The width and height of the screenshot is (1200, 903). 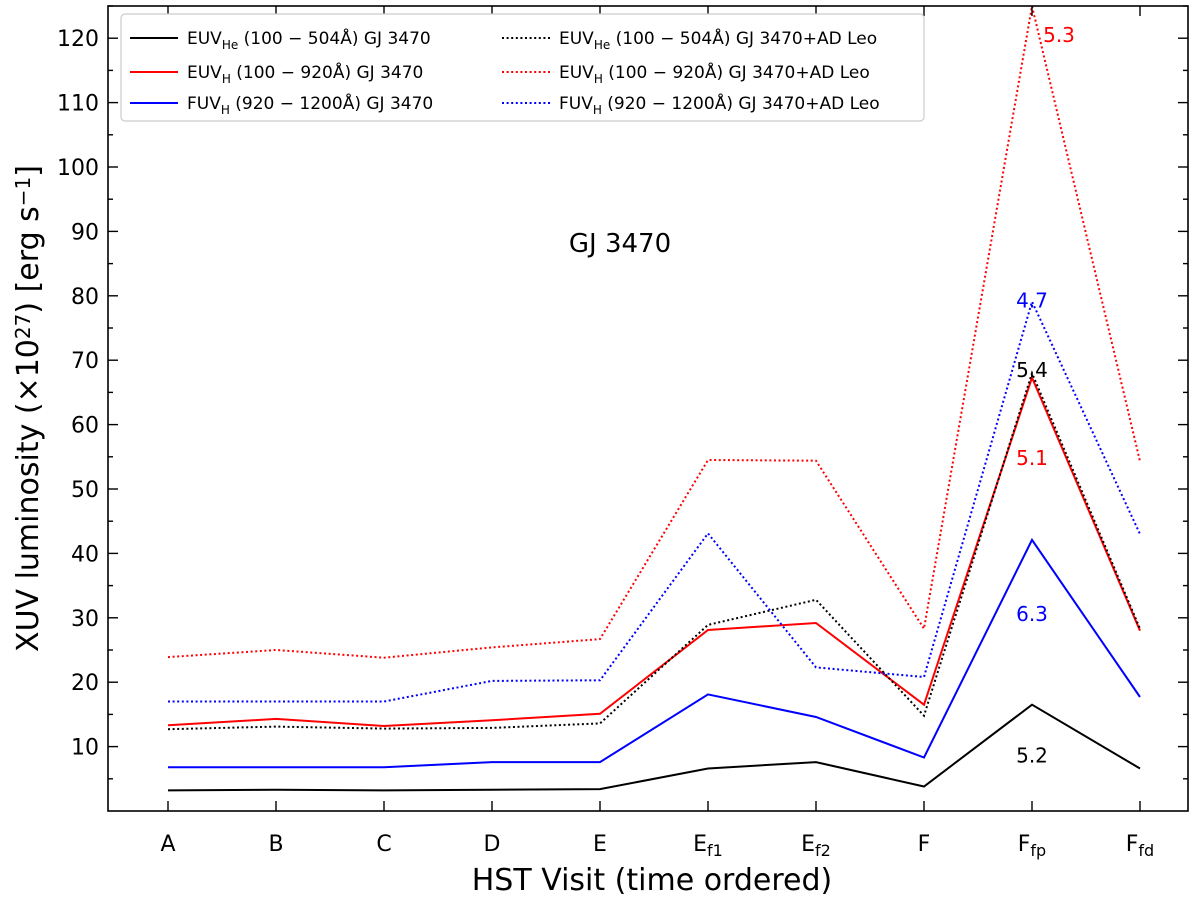 What do you see at coordinates (718, 39) in the screenshot?
I see `legend-entry-3: EUVHe (100 − 504Å) GJ 3470+AD Leo` at bounding box center [718, 39].